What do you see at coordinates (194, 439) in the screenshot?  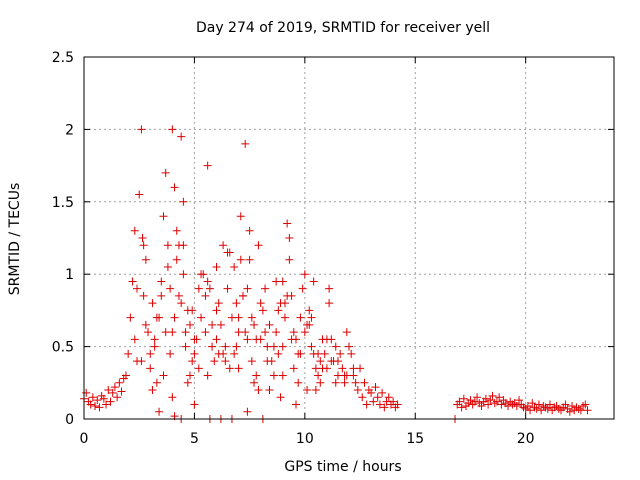 I see `x-tick-label: 5` at bounding box center [194, 439].